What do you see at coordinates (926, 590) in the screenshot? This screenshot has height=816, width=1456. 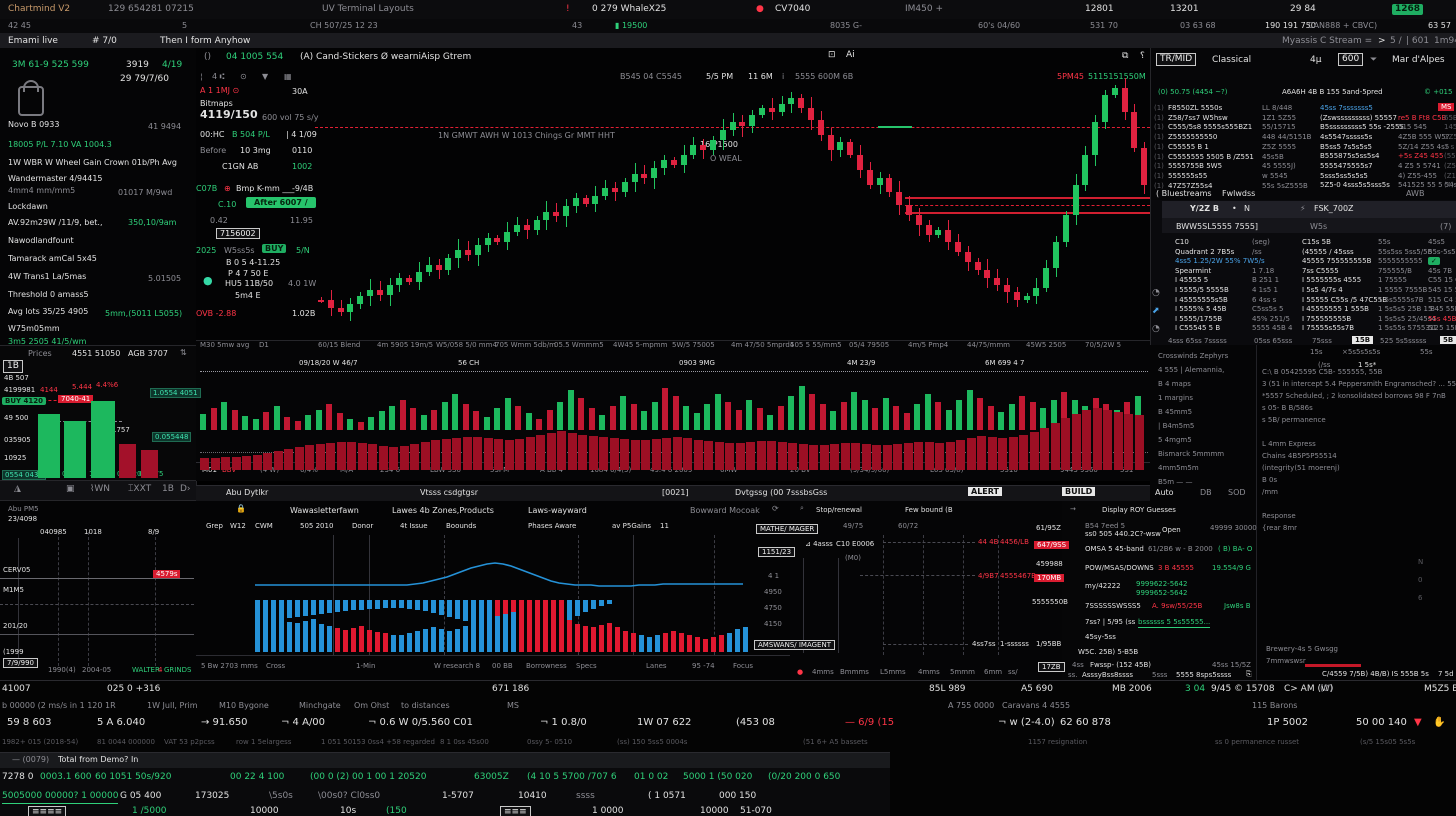 I see `grid2-panel` at bounding box center [926, 590].